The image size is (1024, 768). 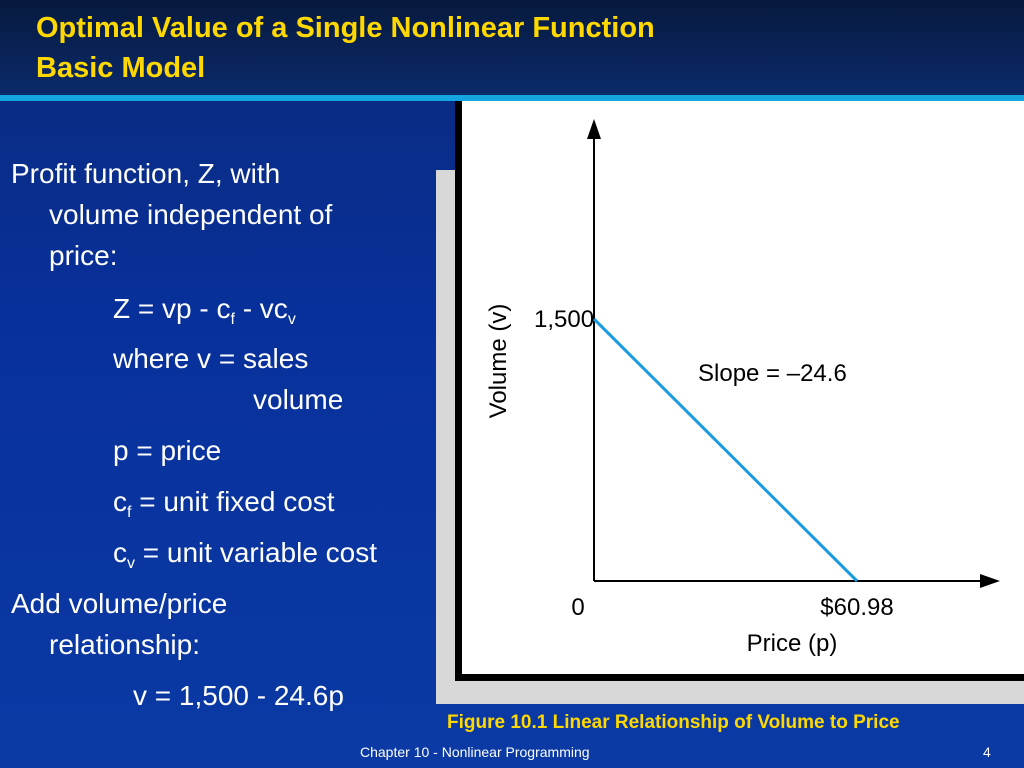 What do you see at coordinates (594, 129) in the screenshot?
I see `y-axis-arrowhead` at bounding box center [594, 129].